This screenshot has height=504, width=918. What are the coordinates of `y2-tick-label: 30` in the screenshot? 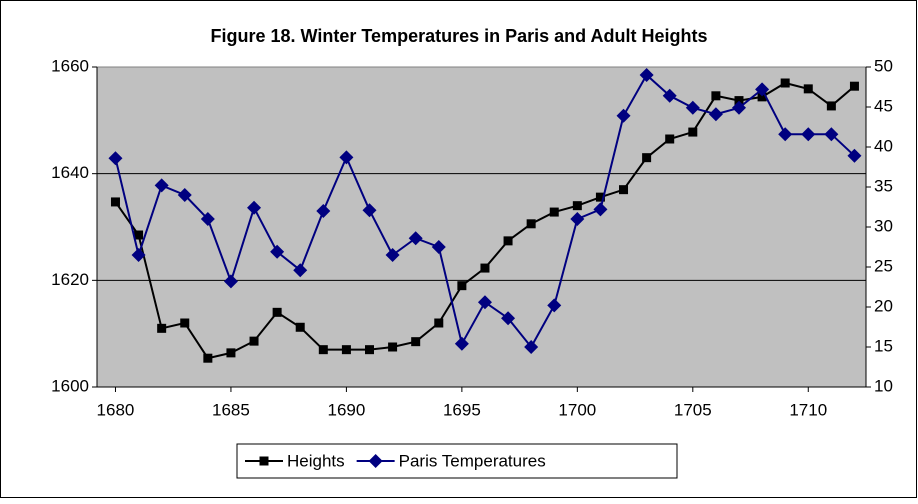 It's located at (883, 225).